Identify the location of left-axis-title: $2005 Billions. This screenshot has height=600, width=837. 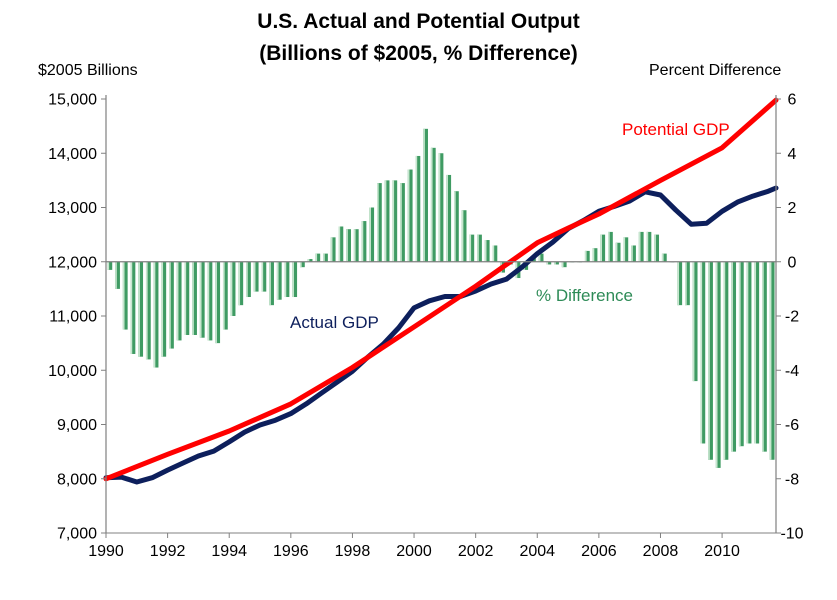
(88, 70).